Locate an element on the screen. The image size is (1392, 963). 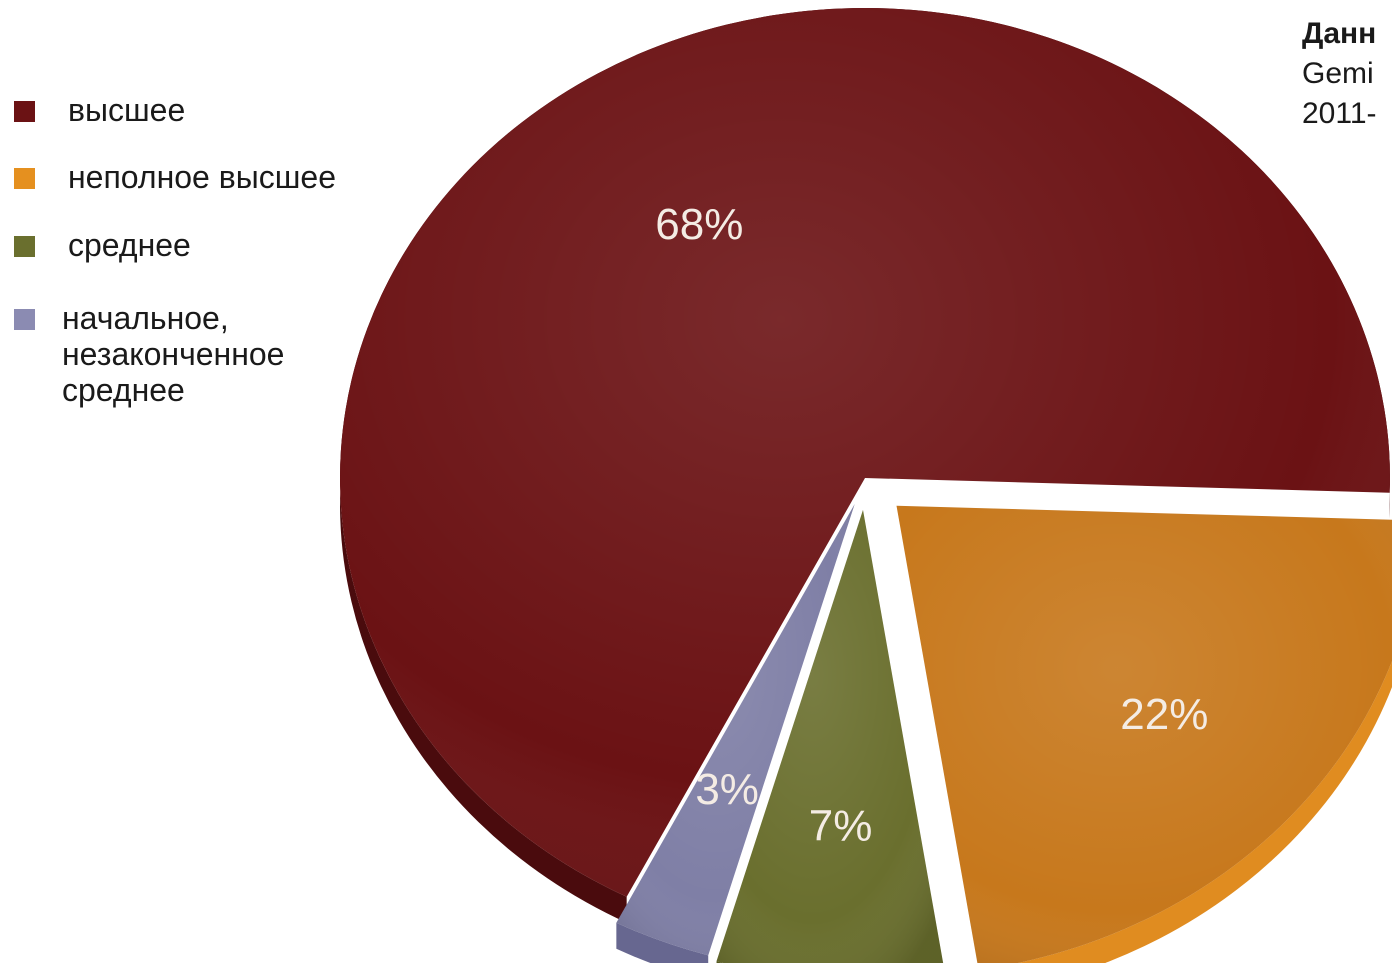
pie-slice-side-primary is located at coordinates (662, 942).